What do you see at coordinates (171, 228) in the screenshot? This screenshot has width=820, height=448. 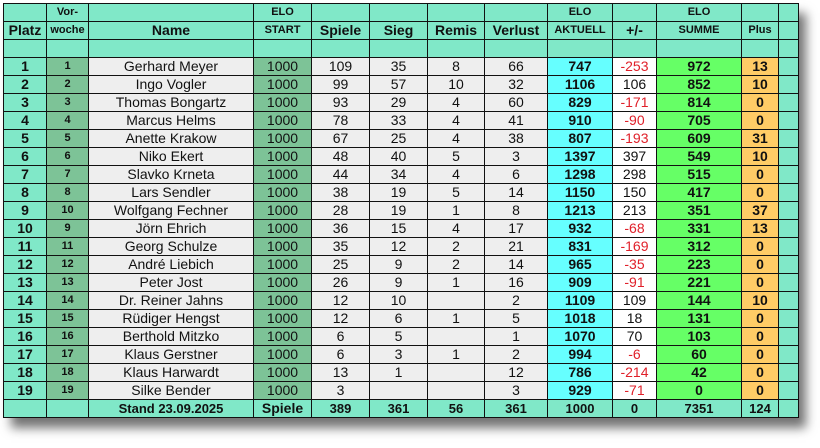 I see `name-cell: Jörn Ehrich` at bounding box center [171, 228].